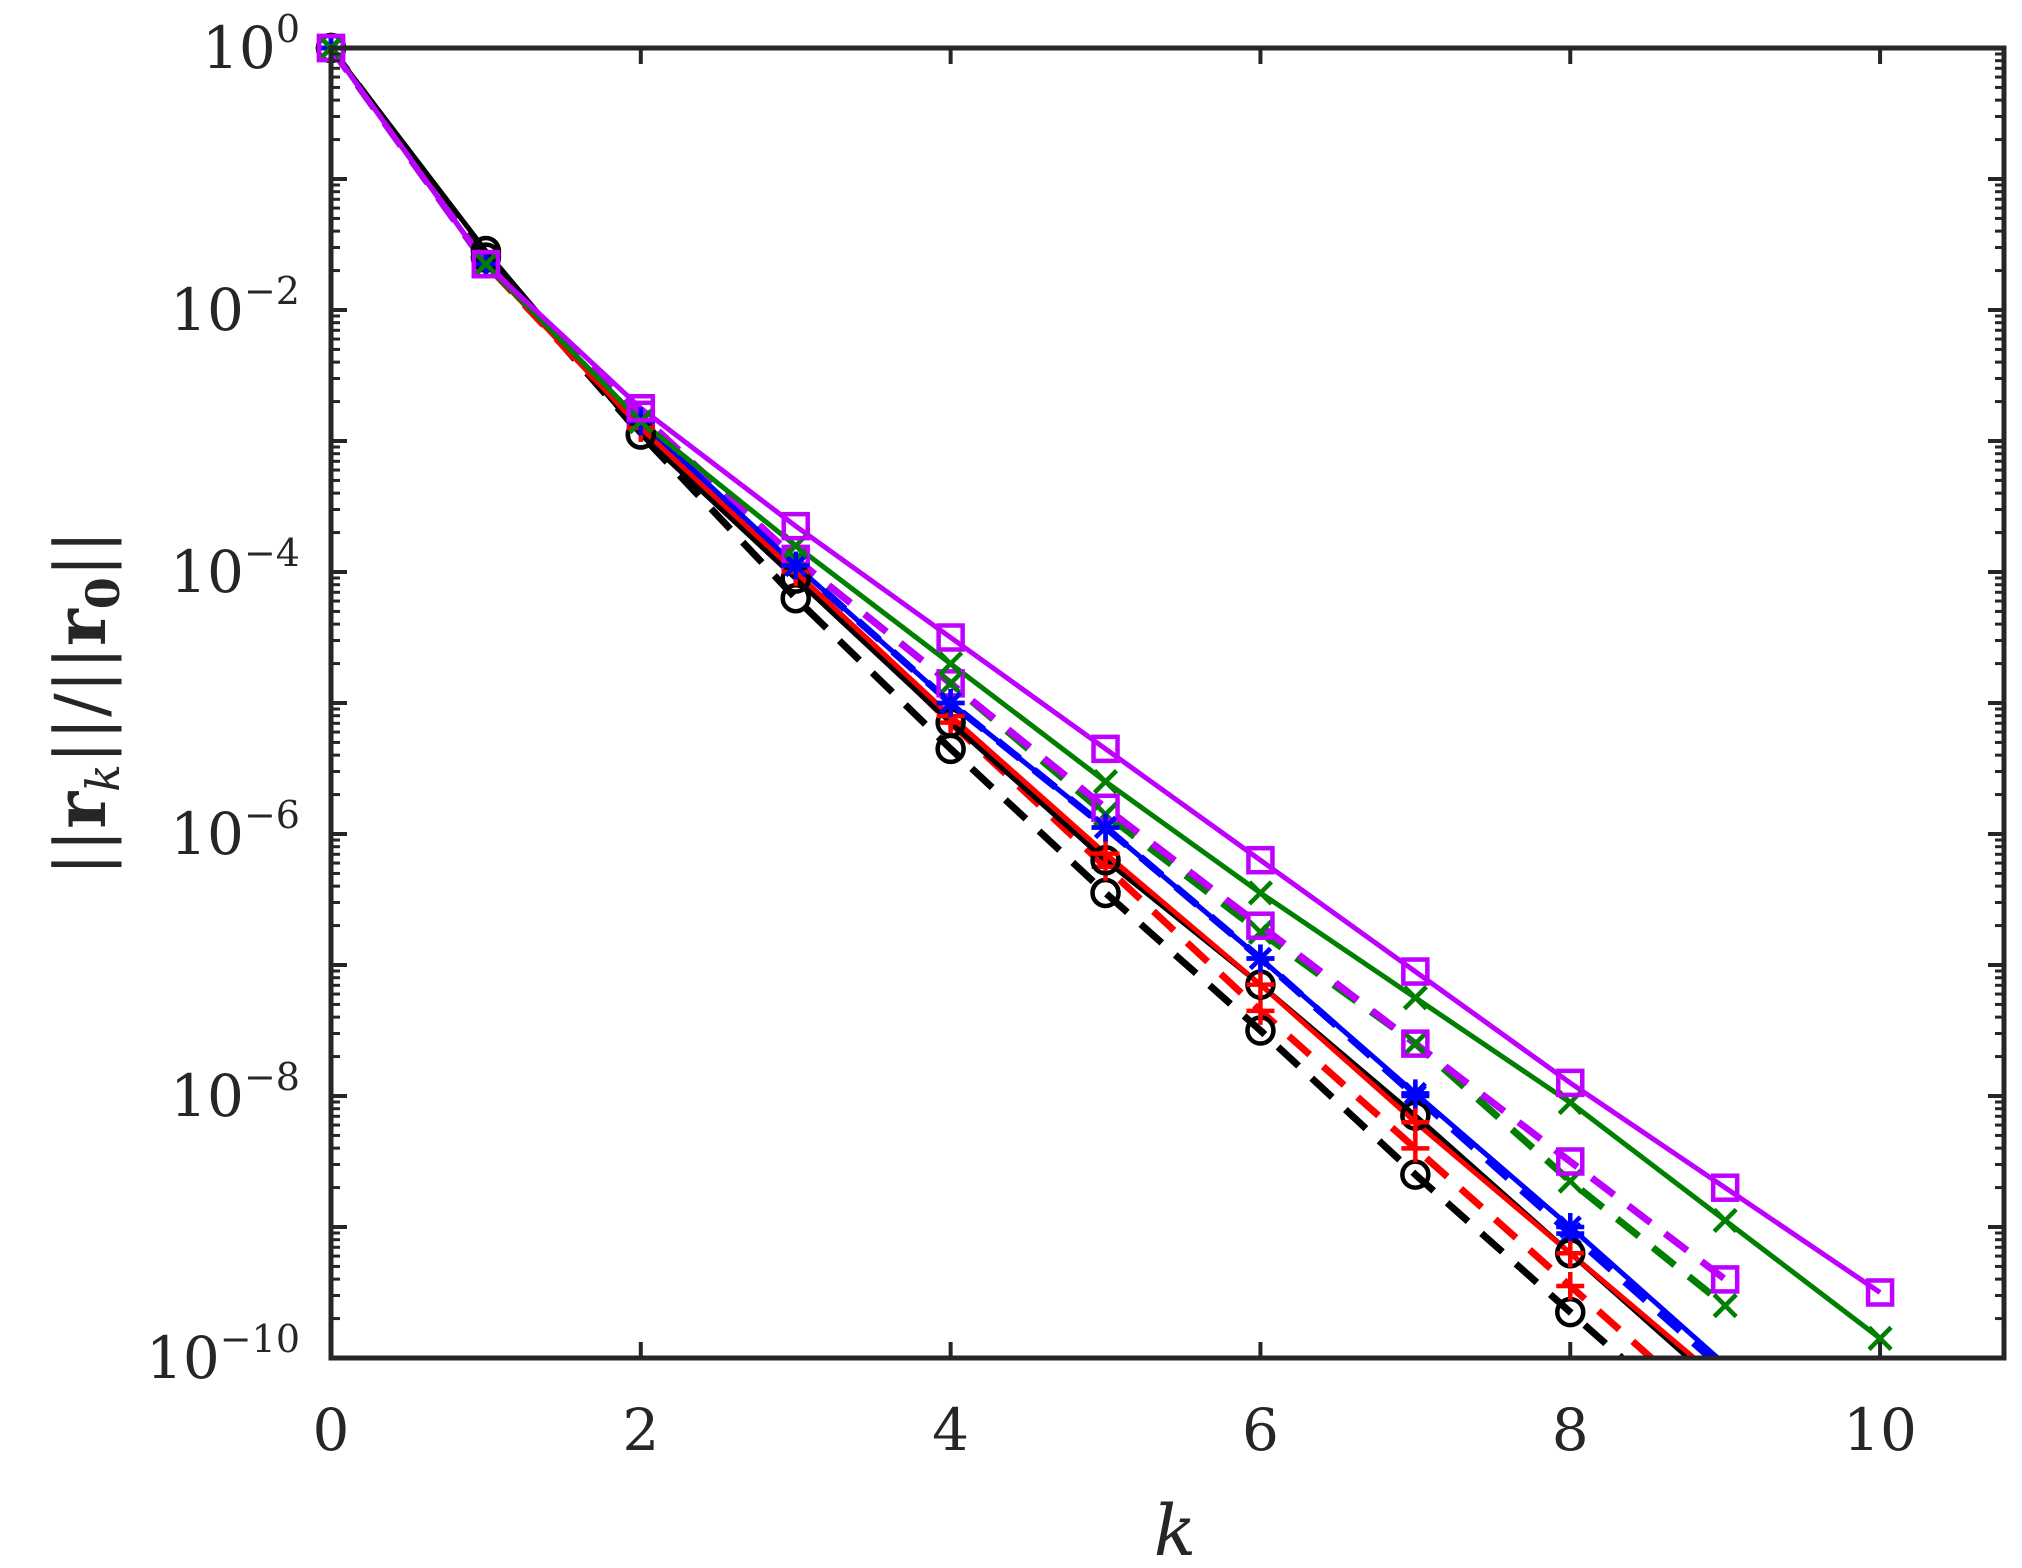 The image size is (2022, 1568). Describe the element at coordinates (81, 852) in the screenshot. I see `y-axis-norm-open: ||` at that location.